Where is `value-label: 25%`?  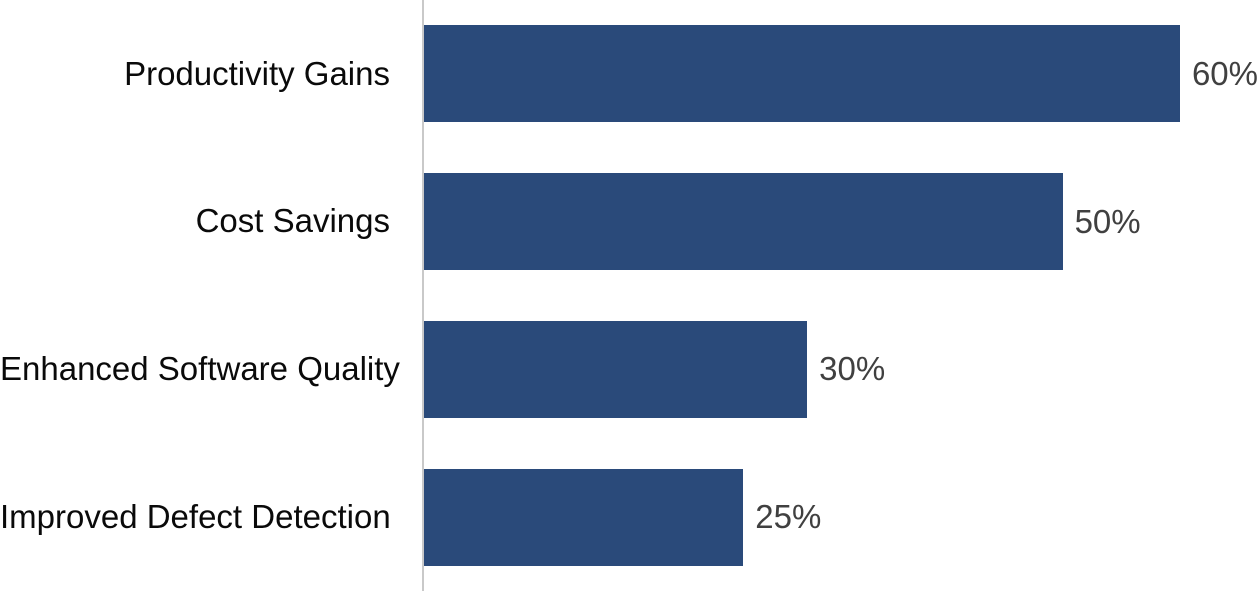 value-label: 25% is located at coordinates (788, 517).